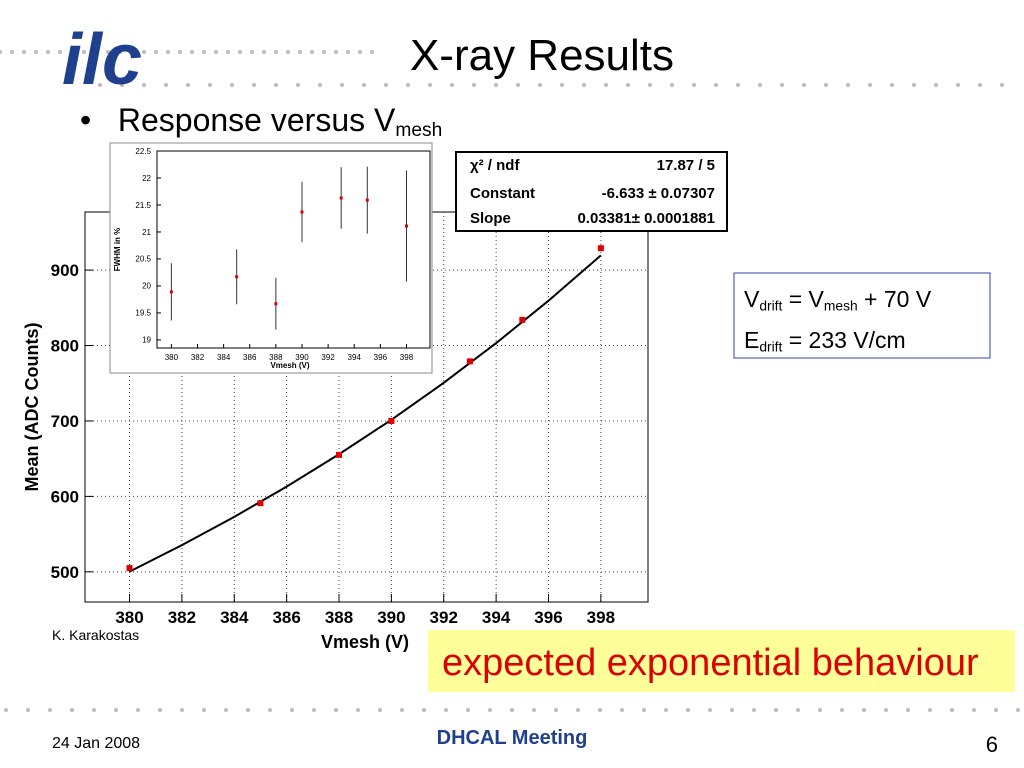 The height and width of the screenshot is (768, 1024). I want to click on plot-area, so click(293, 249).